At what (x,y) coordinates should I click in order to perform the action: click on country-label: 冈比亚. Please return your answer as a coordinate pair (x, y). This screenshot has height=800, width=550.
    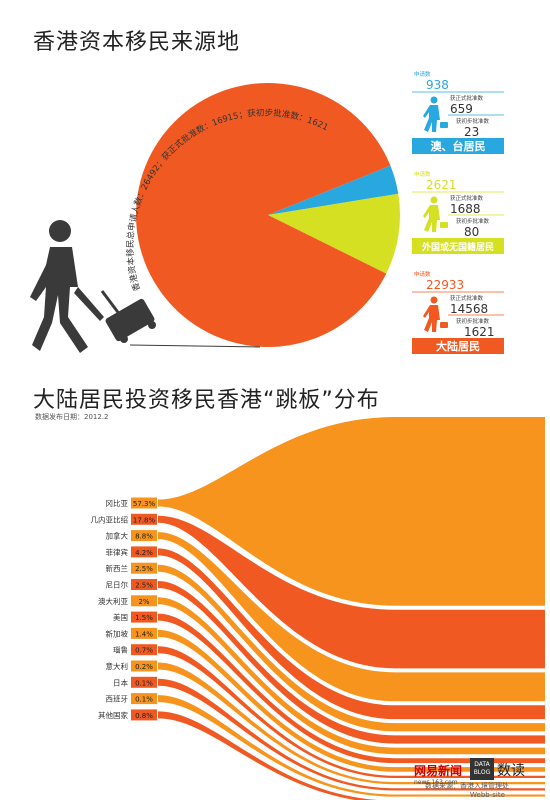
    Looking at the image, I should click on (117, 503).